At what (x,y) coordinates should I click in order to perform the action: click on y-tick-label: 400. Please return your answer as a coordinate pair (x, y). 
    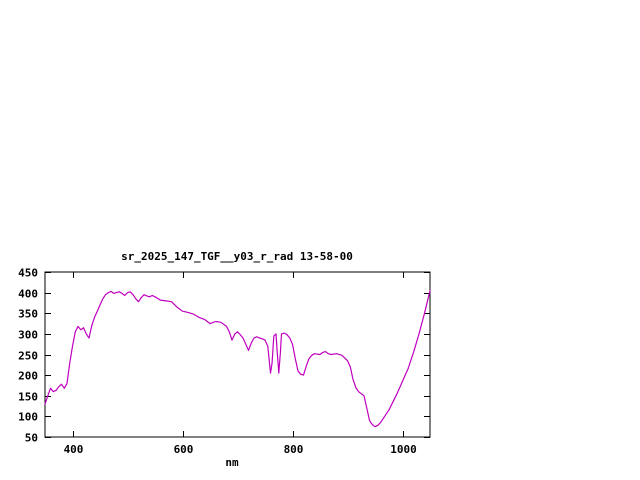
    Looking at the image, I should click on (28, 294).